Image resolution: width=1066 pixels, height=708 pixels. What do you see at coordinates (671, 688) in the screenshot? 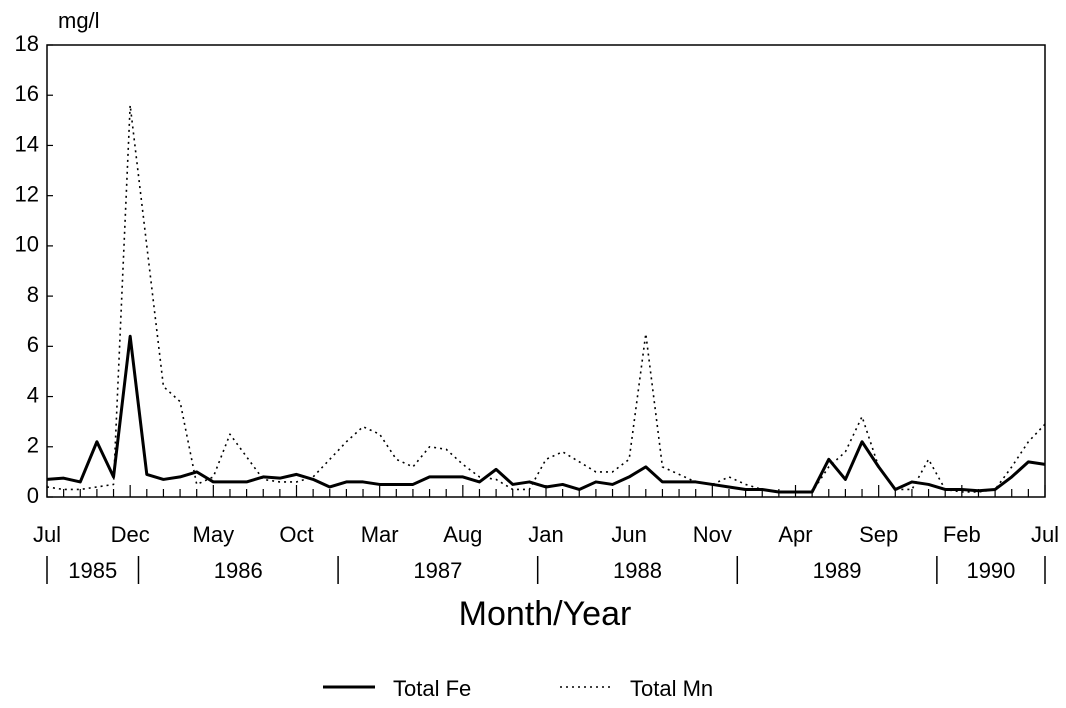
I see `legend-label: Total Mn` at bounding box center [671, 688].